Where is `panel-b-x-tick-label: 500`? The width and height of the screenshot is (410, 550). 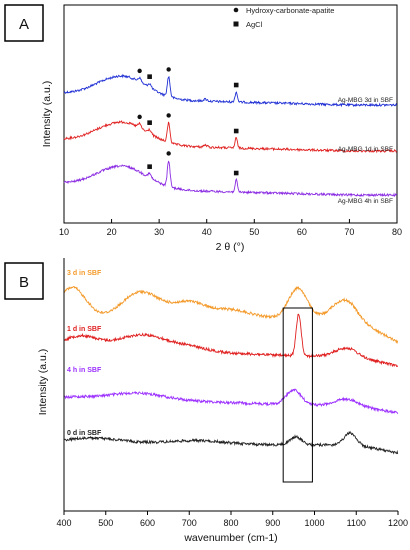
panel-b-x-tick-label: 500 is located at coordinates (105, 523).